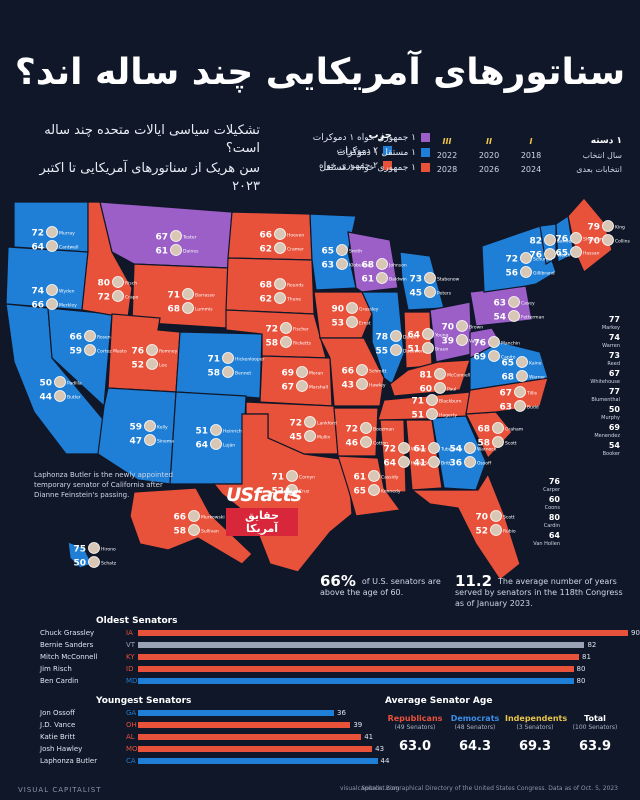  Describe the element at coordinates (168, 352) in the screenshot. I see `senator-name: Romney` at that location.